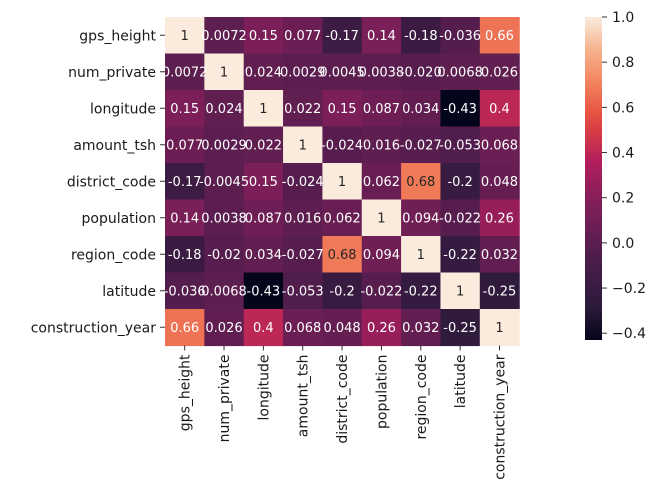 The image size is (667, 496). Describe the element at coordinates (263, 145) in the screenshot. I see `cell-annotation: 0.022` at that location.